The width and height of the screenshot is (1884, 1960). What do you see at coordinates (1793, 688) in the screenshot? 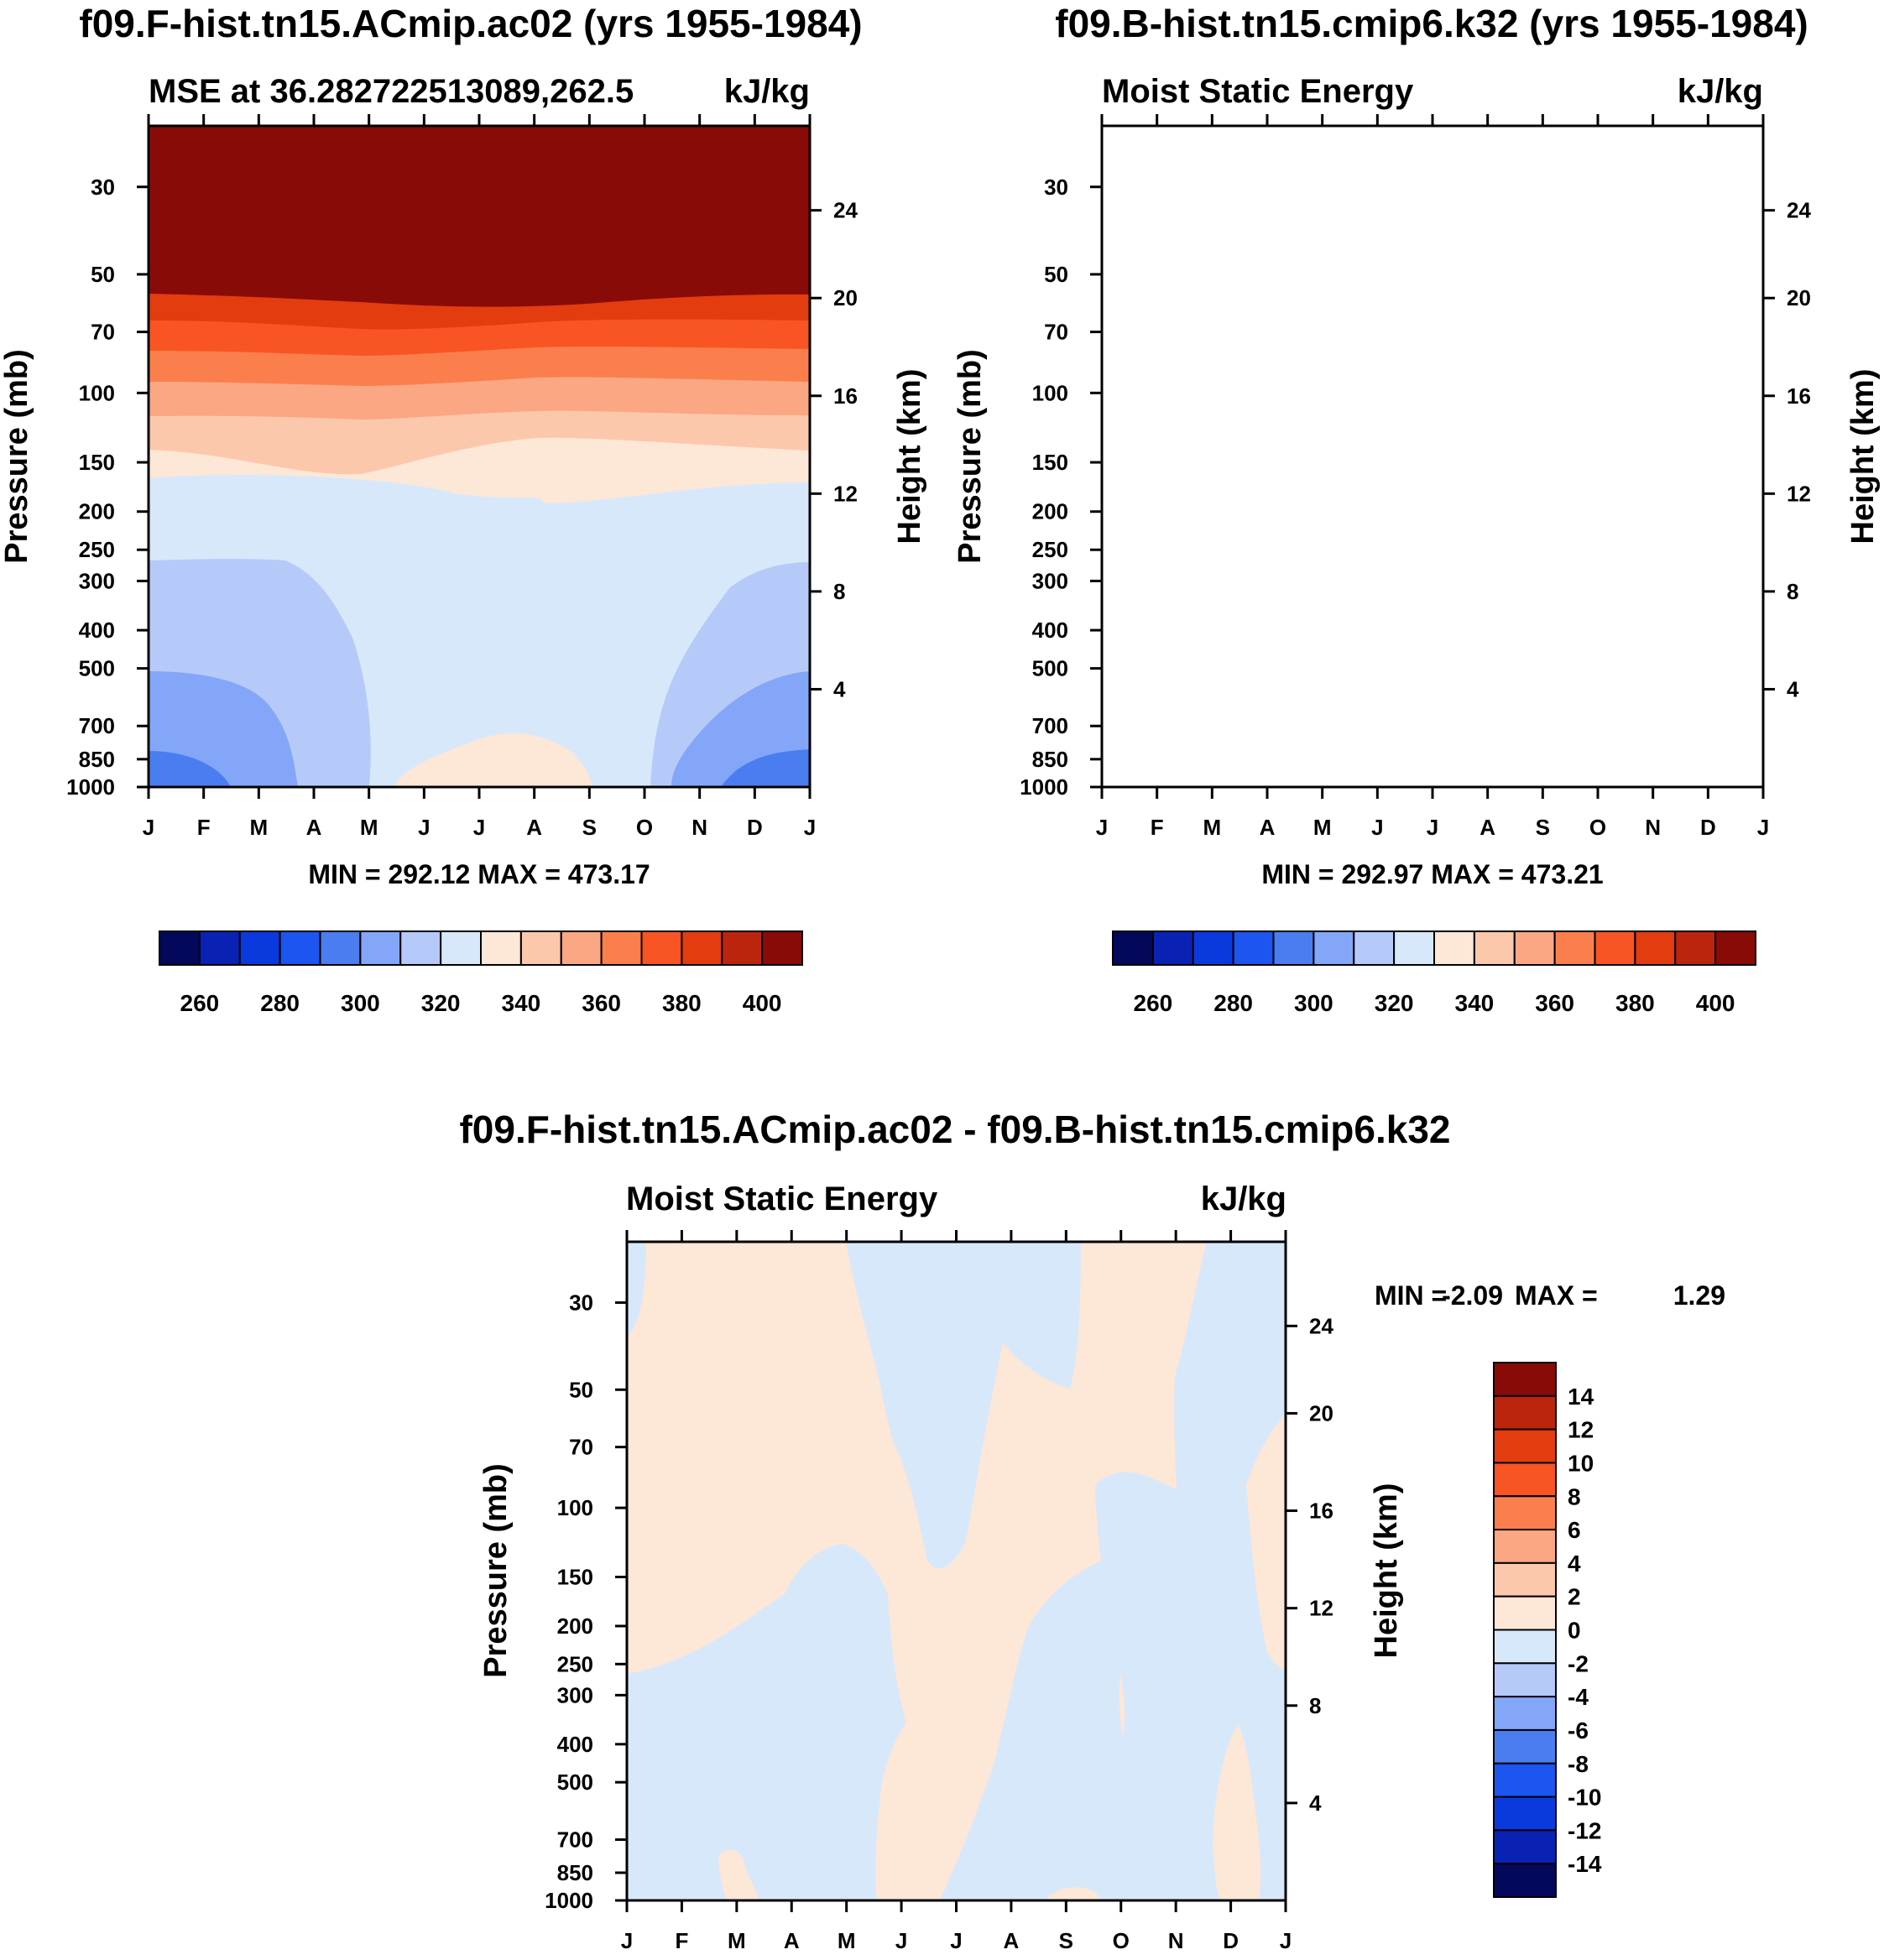
I see `height-tick-label: 4` at bounding box center [1793, 688].